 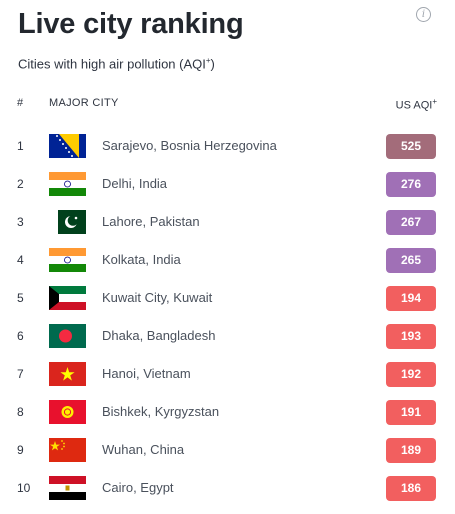 I want to click on table-row: 4 Kolkata, India 265, so click(x=227, y=260).